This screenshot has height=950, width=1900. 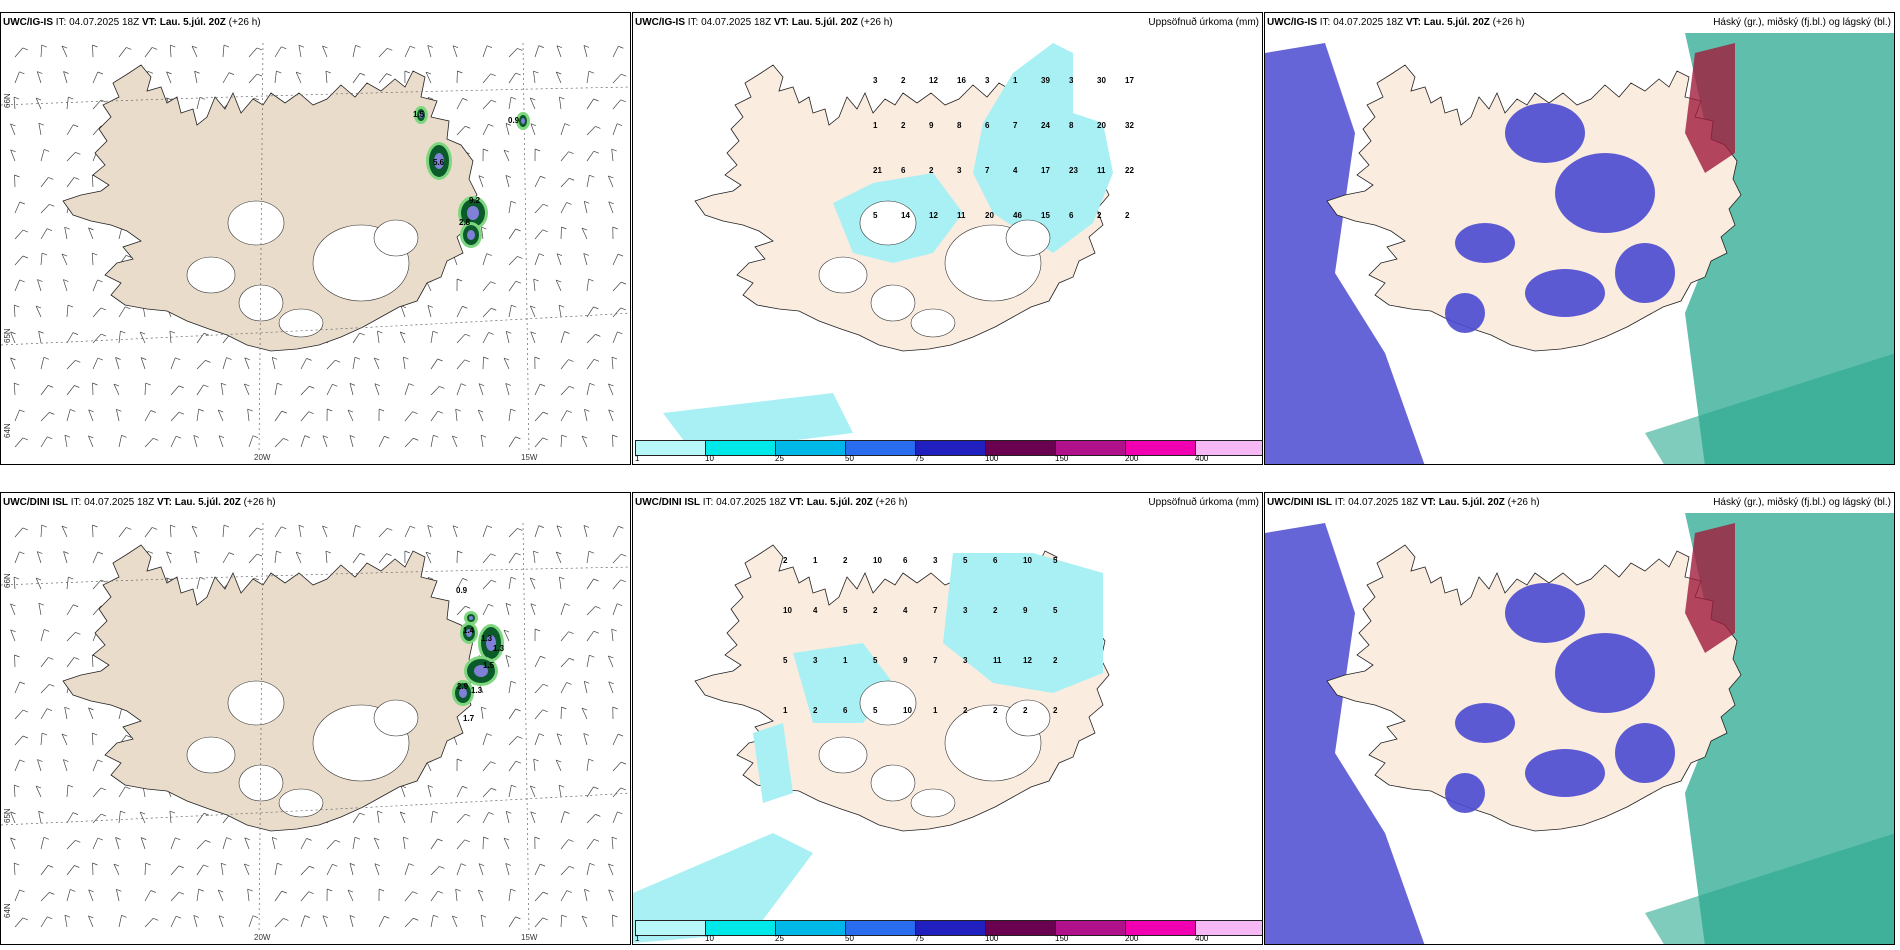 I want to click on colorbar-tick-label: 25, so click(x=779, y=458).